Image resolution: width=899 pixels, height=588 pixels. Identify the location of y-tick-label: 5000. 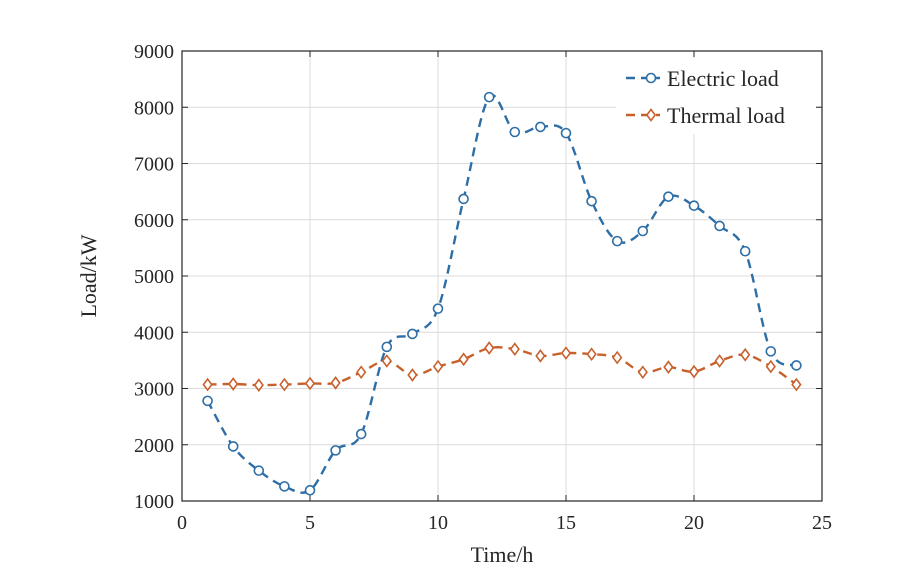
(154, 277).